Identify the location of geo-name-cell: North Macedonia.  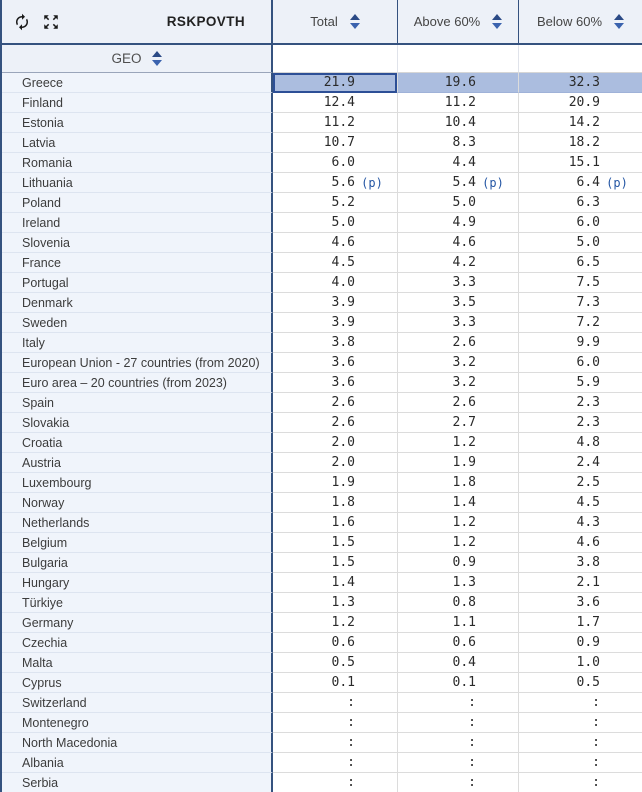
(137, 743).